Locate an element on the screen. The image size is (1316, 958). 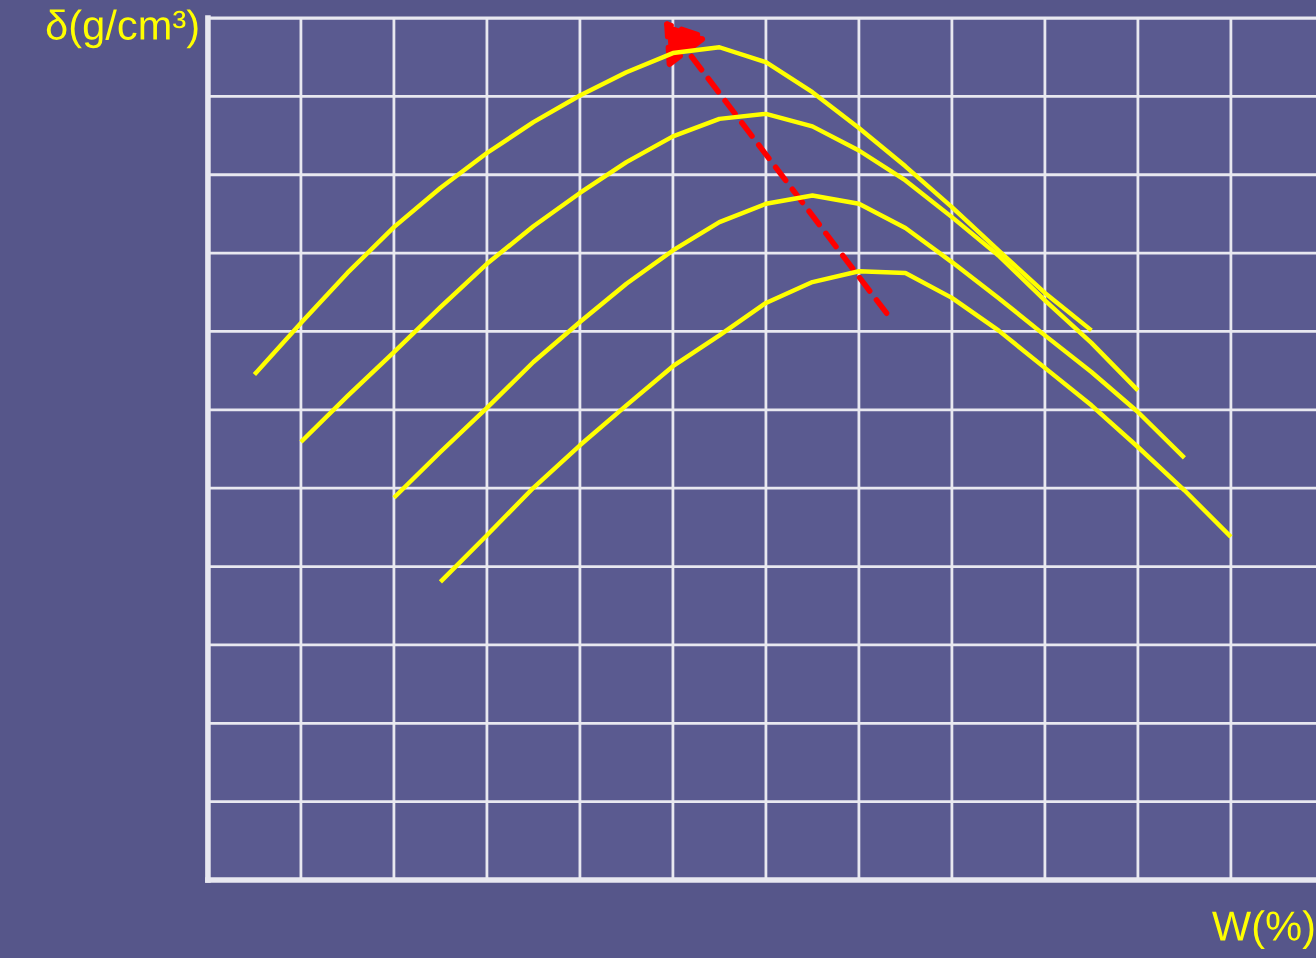
y-axis-title: δ(g/cm³) is located at coordinates (122, 29).